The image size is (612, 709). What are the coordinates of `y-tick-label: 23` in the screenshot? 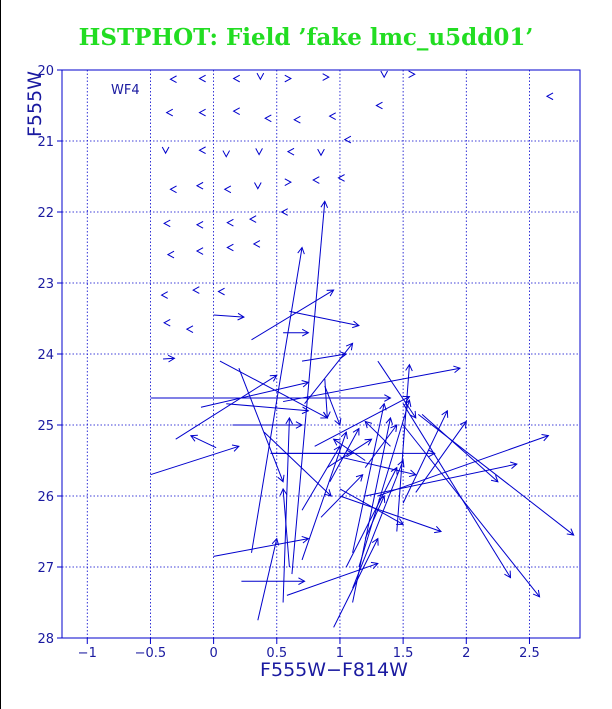 It's located at (45, 284).